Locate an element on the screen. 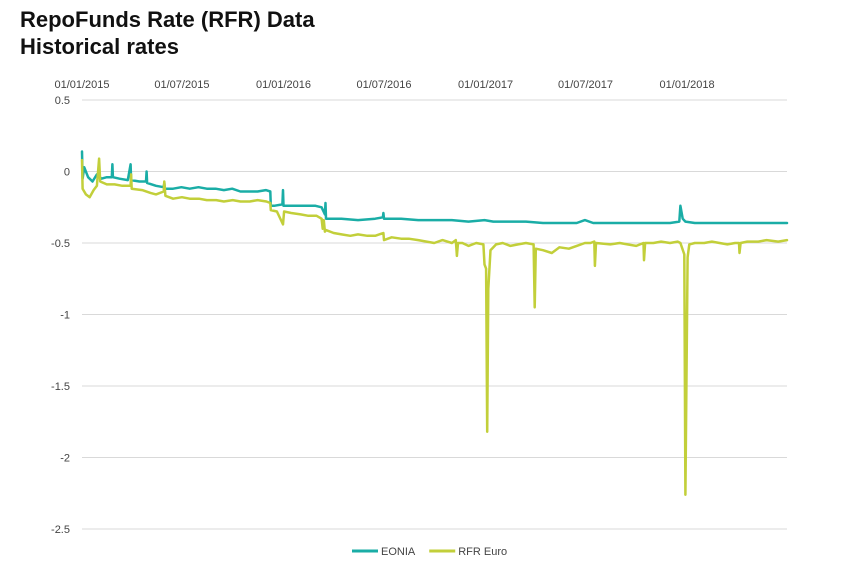  chart-title: RepoFunds Rate (RFR) Data is located at coordinates (167, 19).